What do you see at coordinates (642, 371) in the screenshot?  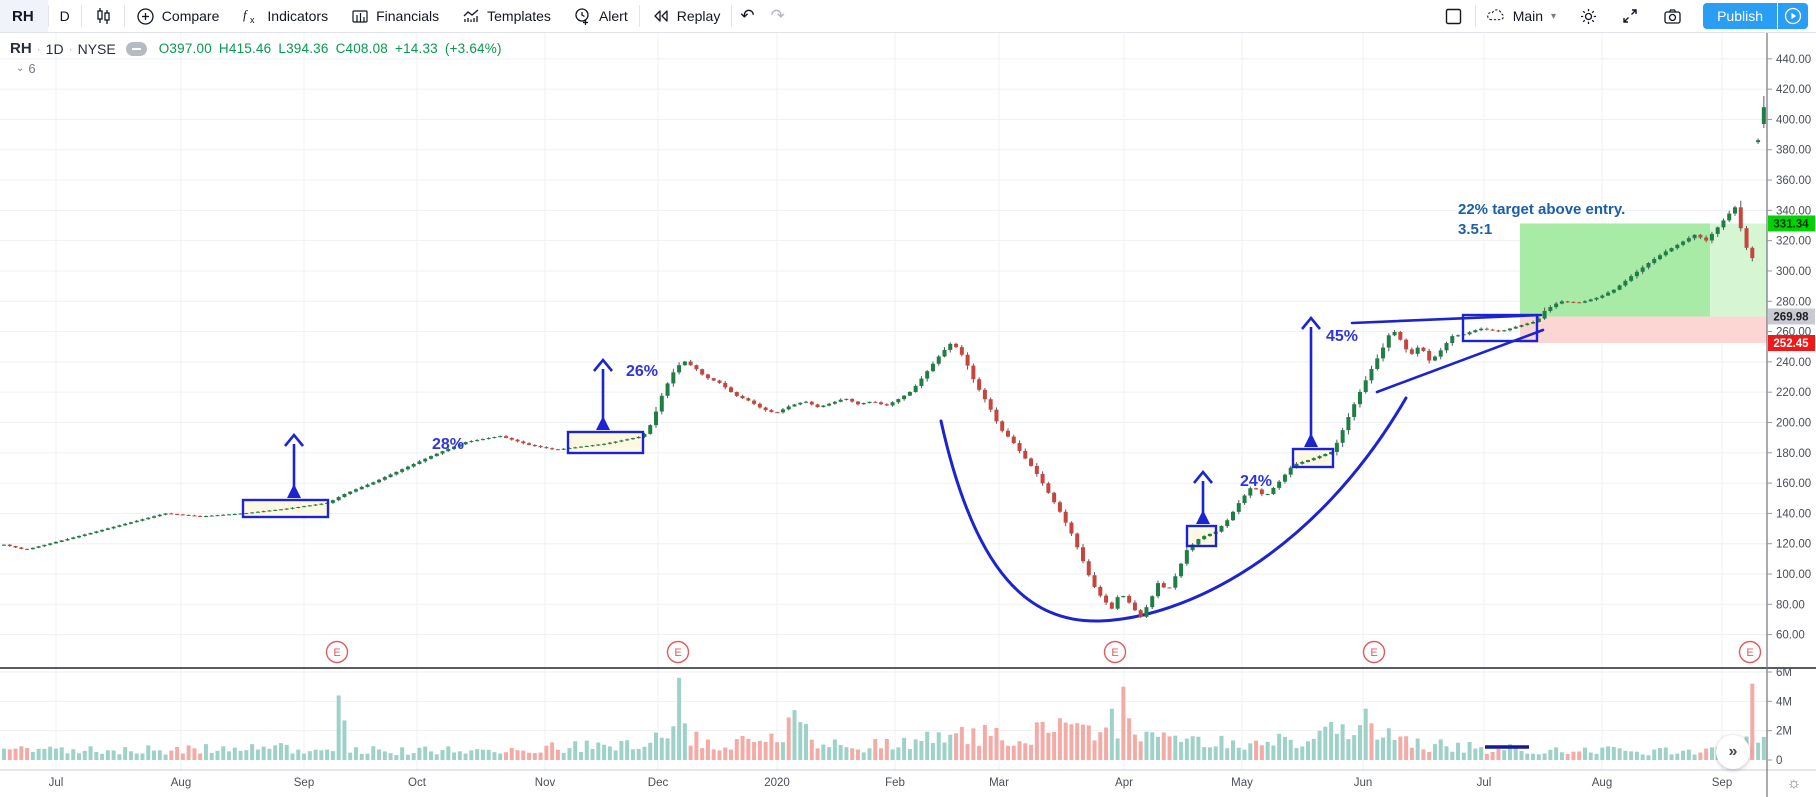 I see `percent-gain-label: 26%` at bounding box center [642, 371].